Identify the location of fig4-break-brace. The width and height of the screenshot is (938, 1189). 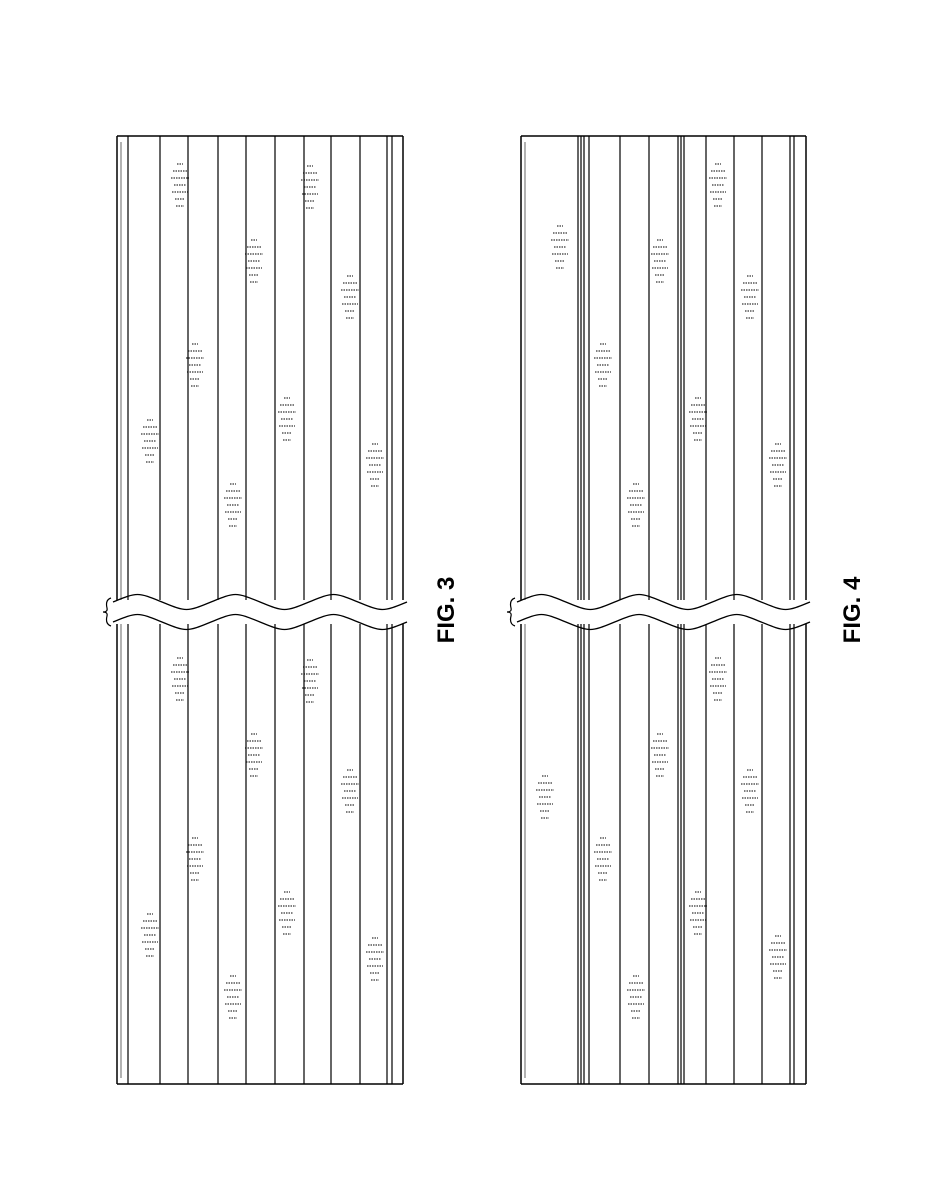
(511, 612).